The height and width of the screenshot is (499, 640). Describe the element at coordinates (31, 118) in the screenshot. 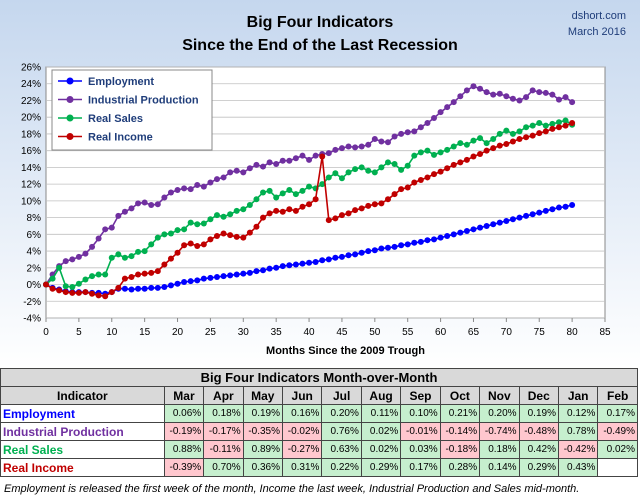

I see `y-tick-label: 20%` at that location.